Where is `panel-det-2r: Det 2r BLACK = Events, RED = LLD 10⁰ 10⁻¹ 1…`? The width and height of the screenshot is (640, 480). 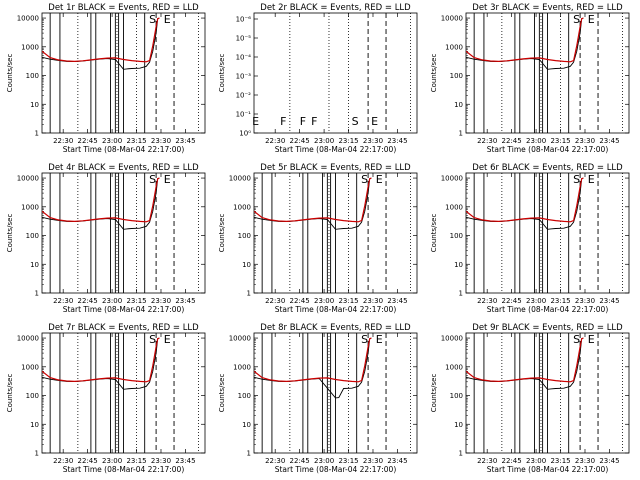
panel-det-2r: Det 2r BLACK = Events, RED = LLD 10⁰ 10⁻¹ 1… is located at coordinates (318, 78).